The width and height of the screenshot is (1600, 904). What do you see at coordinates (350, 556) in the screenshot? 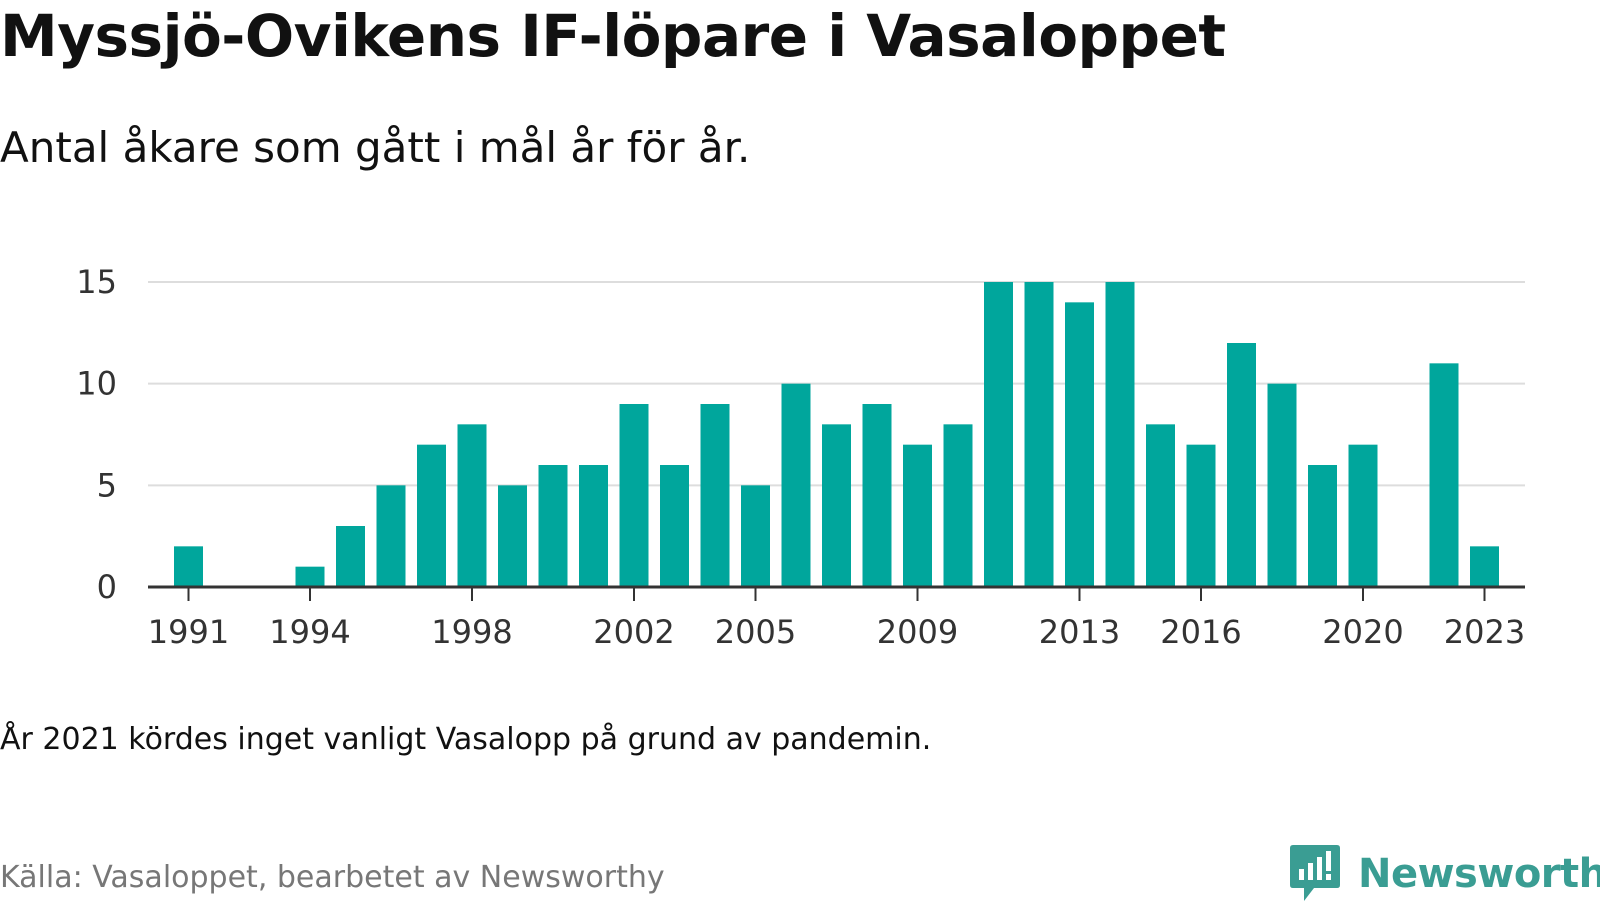
I see `bar-1995` at bounding box center [350, 556].